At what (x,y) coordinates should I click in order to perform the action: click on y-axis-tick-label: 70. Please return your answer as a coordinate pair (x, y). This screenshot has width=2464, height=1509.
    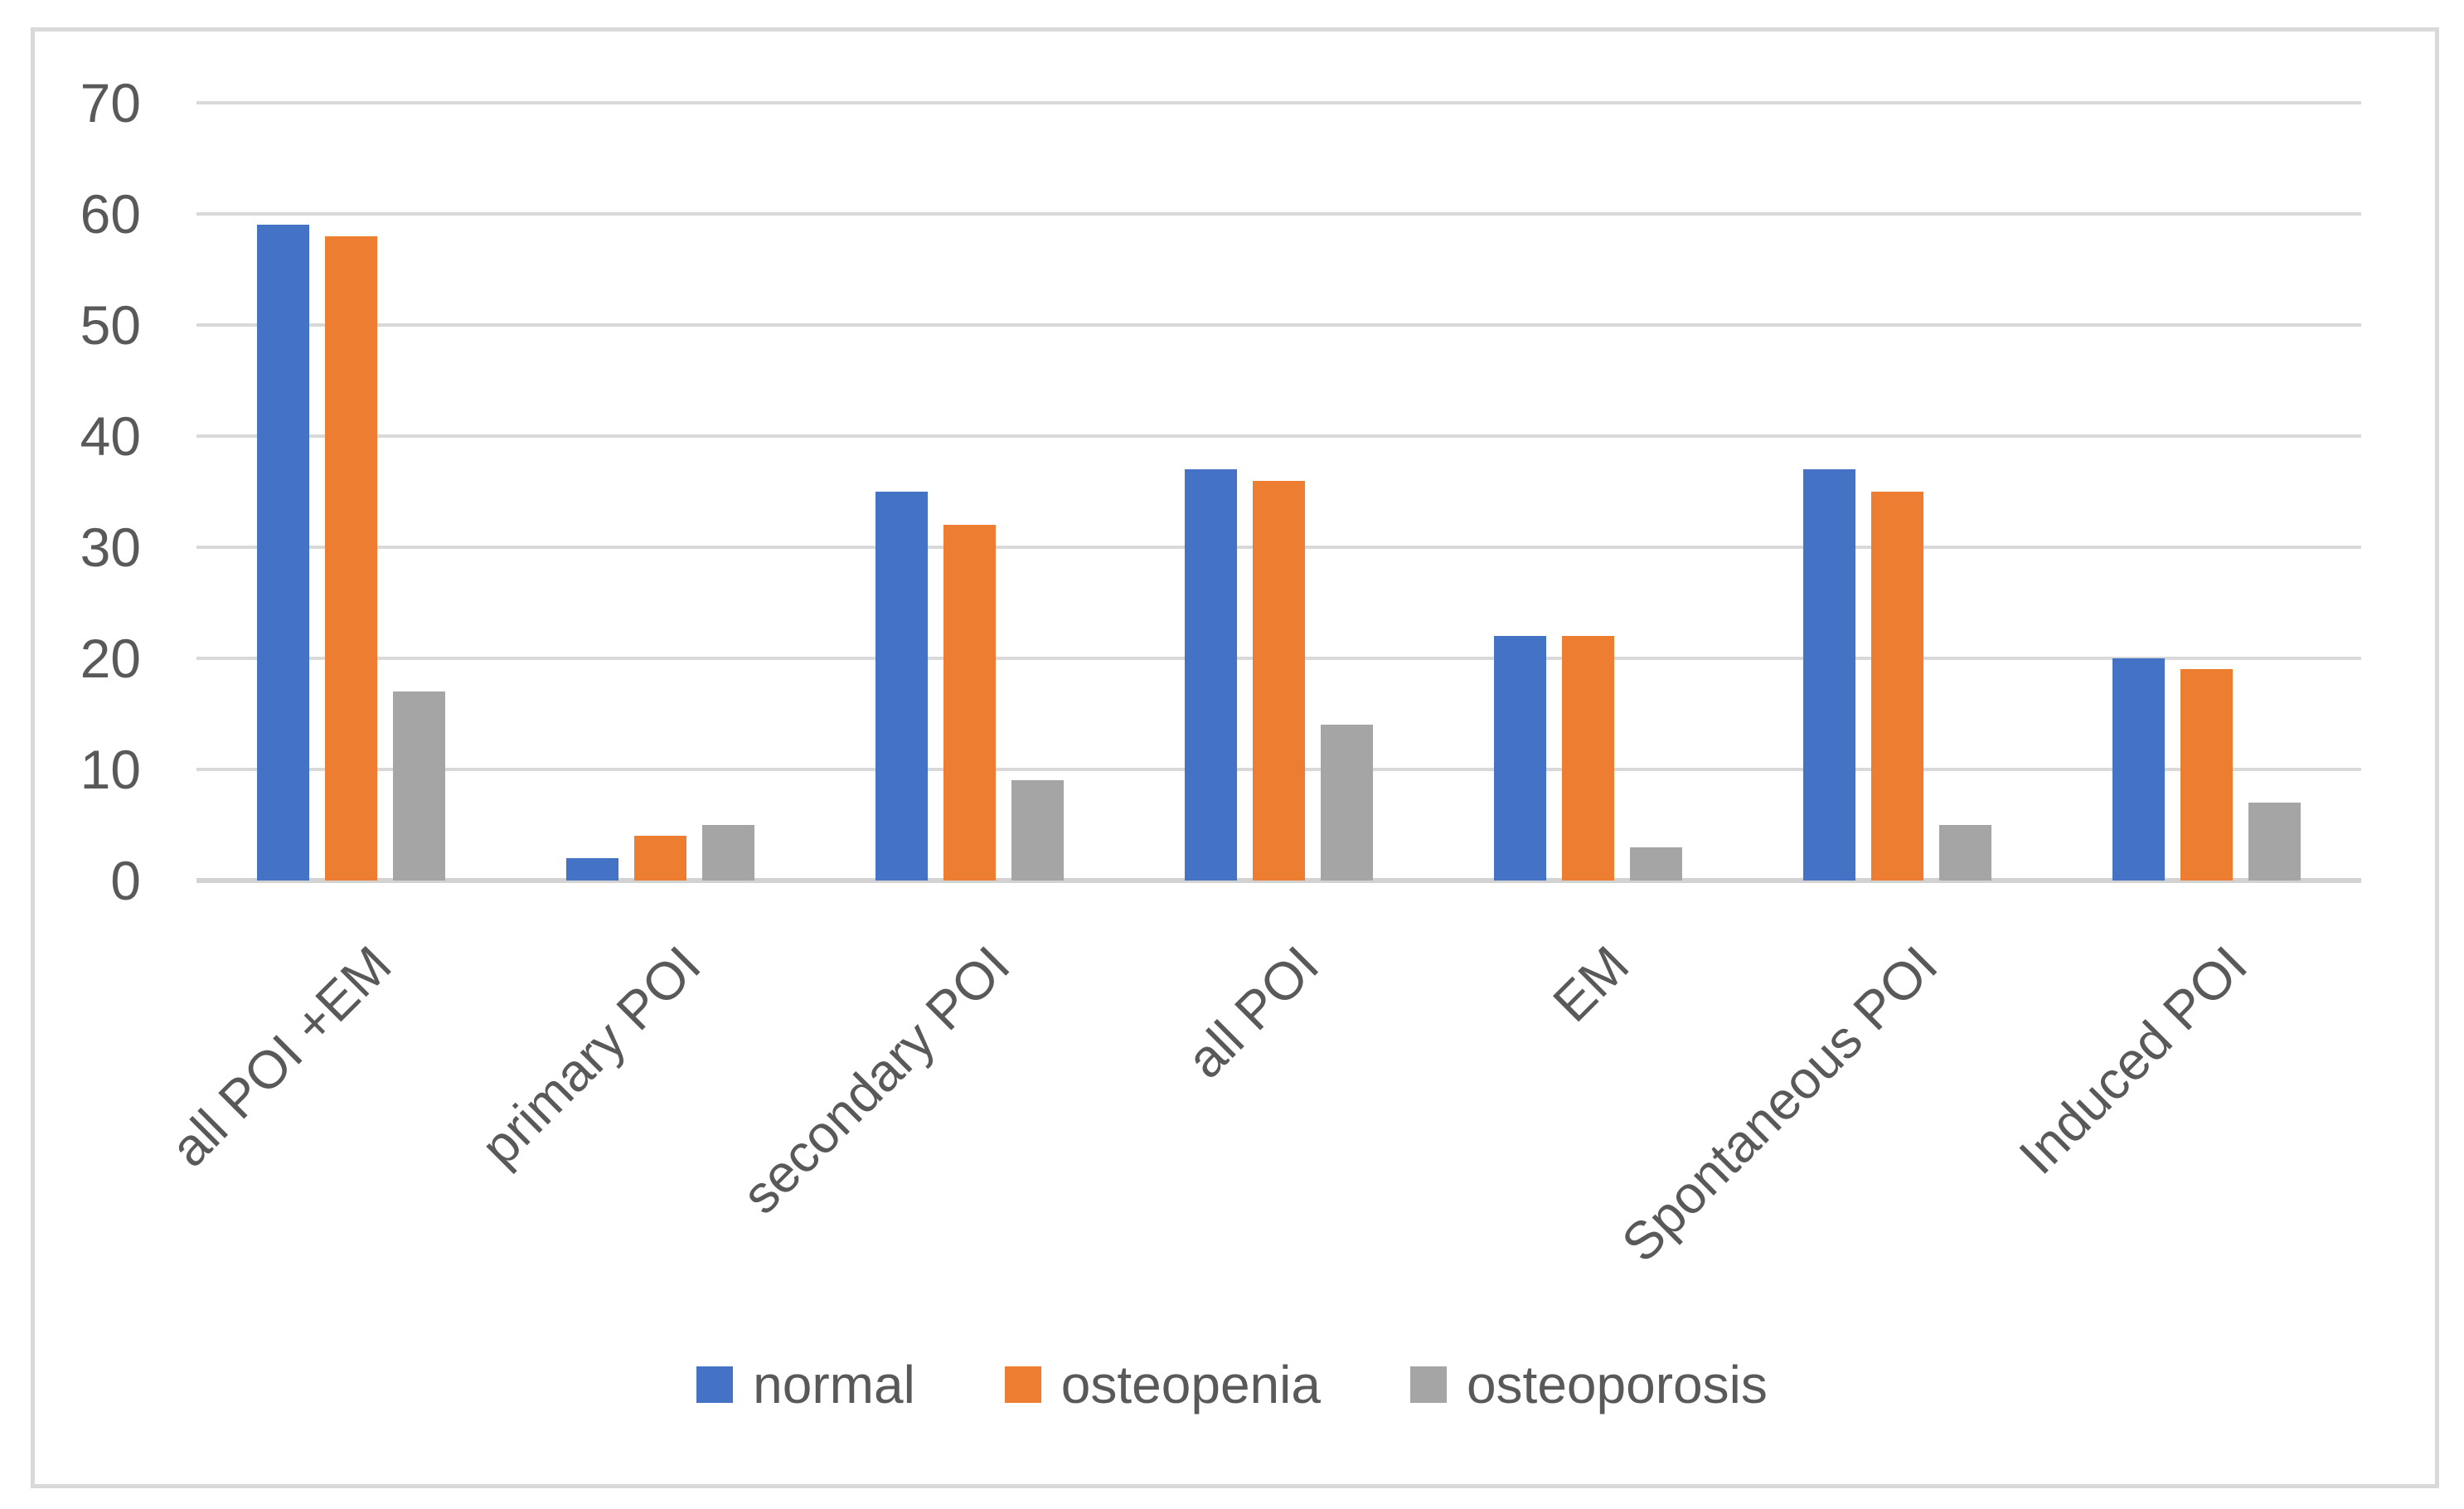
    Looking at the image, I should click on (111, 103).